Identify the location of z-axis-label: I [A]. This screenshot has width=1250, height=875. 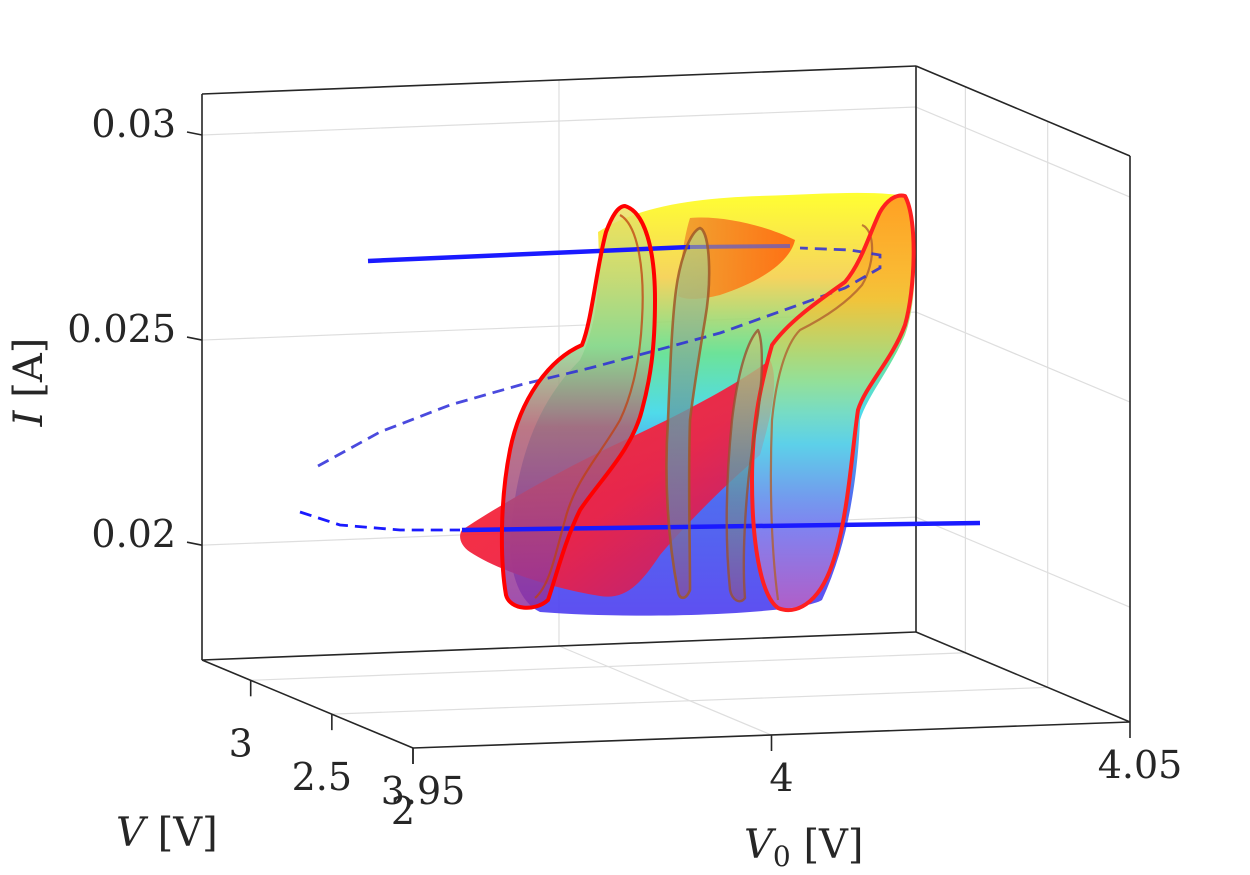
(29, 383).